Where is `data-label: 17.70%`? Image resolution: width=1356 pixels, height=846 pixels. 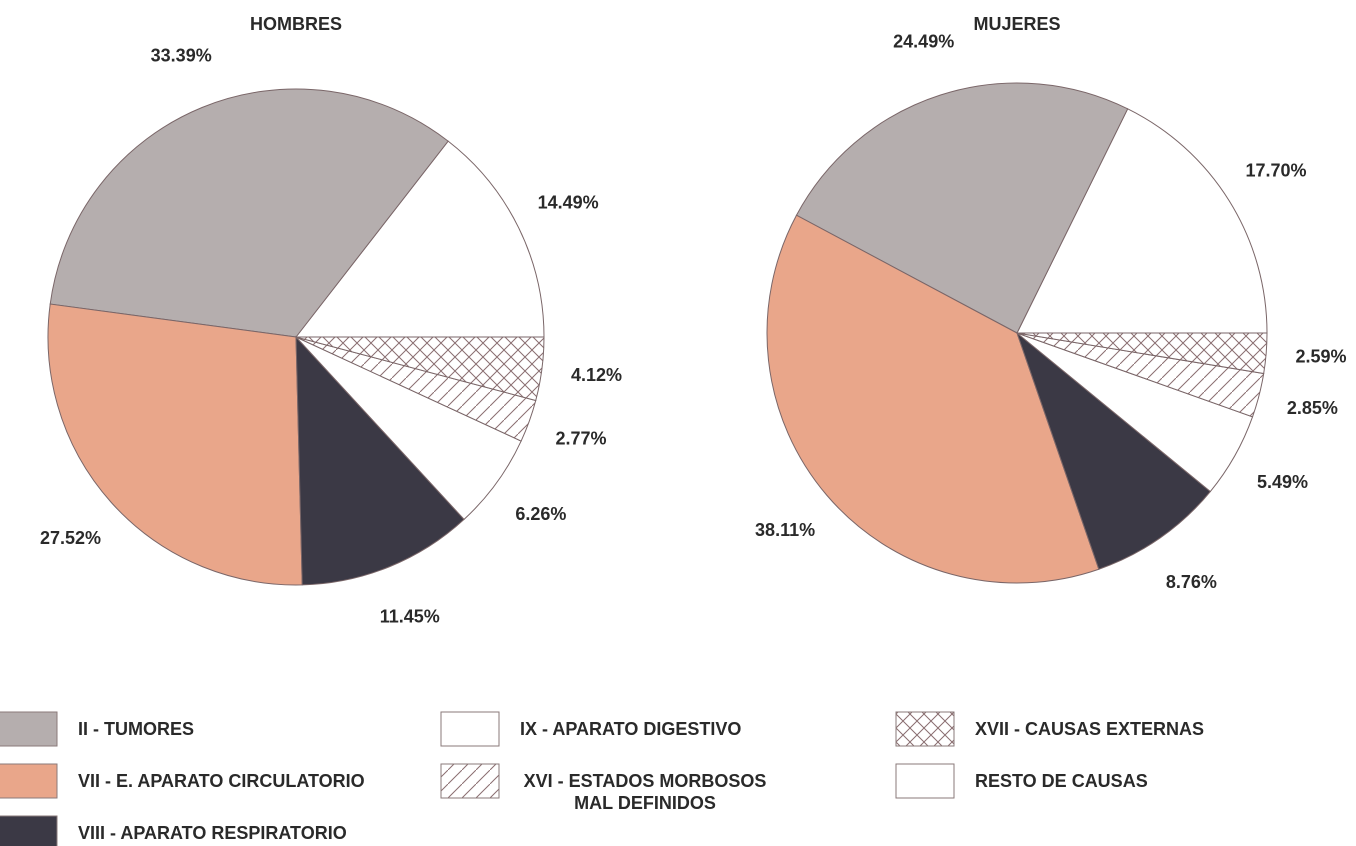 data-label: 17.70% is located at coordinates (1276, 171).